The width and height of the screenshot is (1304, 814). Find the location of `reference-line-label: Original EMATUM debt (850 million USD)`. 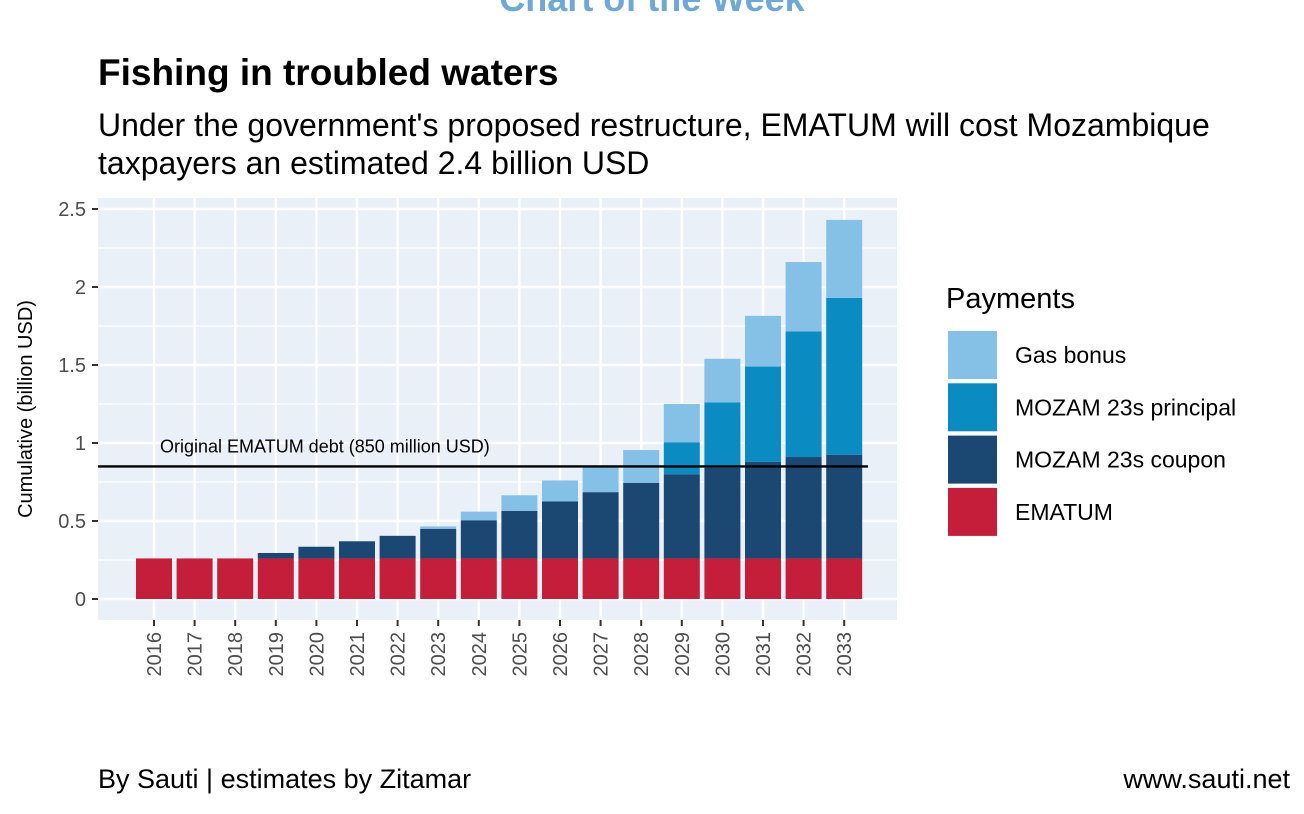

reference-line-label: Original EMATUM debt (850 million USD) is located at coordinates (325, 446).